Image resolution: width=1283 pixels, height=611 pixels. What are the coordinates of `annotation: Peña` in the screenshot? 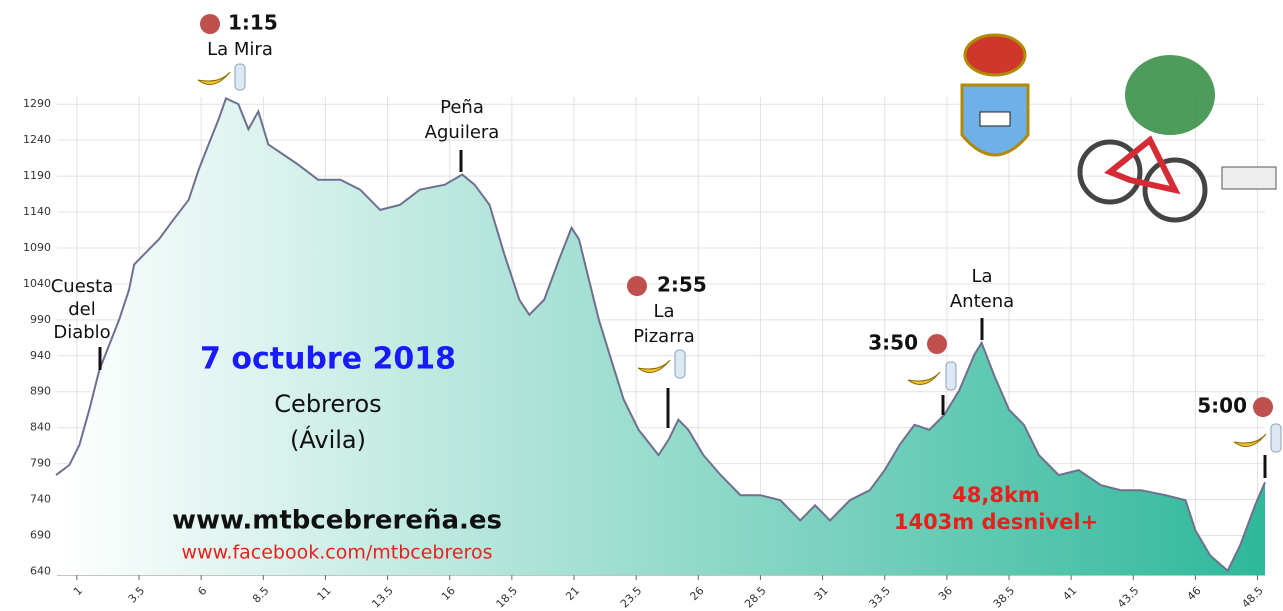 It's located at (462, 107).